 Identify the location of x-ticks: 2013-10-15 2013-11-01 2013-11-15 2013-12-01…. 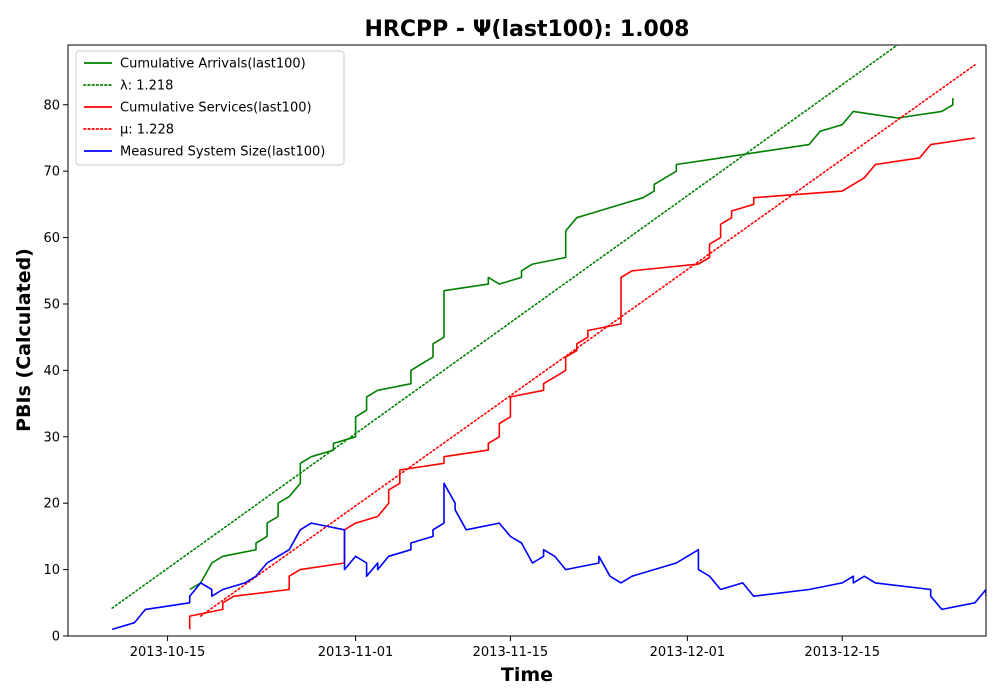
(505, 648).